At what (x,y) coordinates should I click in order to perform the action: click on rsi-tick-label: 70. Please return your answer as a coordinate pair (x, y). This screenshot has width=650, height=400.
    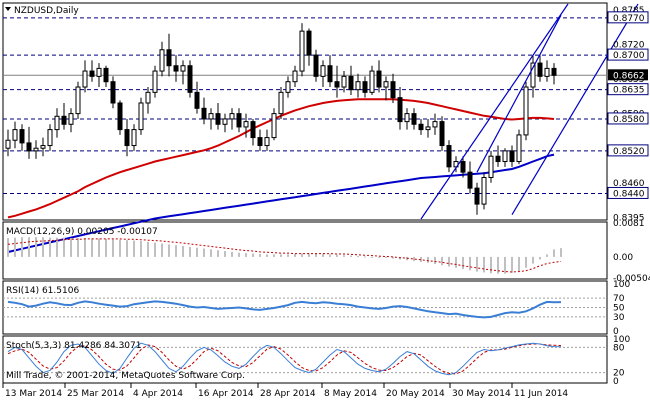
    Looking at the image, I should click on (619, 299).